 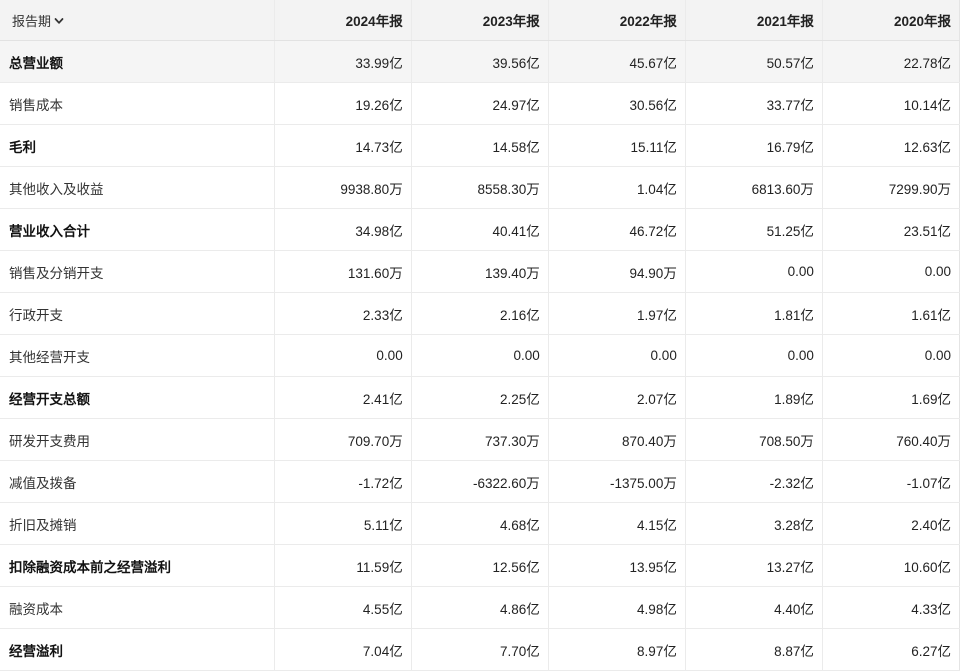 I want to click on table-cell-value: -6322.60万, so click(x=480, y=481).